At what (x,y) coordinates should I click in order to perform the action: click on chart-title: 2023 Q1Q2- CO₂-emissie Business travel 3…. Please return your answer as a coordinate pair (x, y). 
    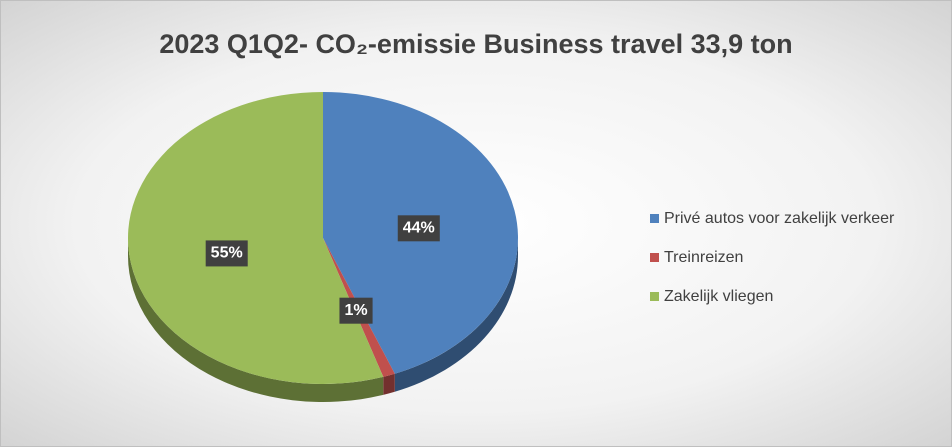
    Looking at the image, I should click on (475, 44).